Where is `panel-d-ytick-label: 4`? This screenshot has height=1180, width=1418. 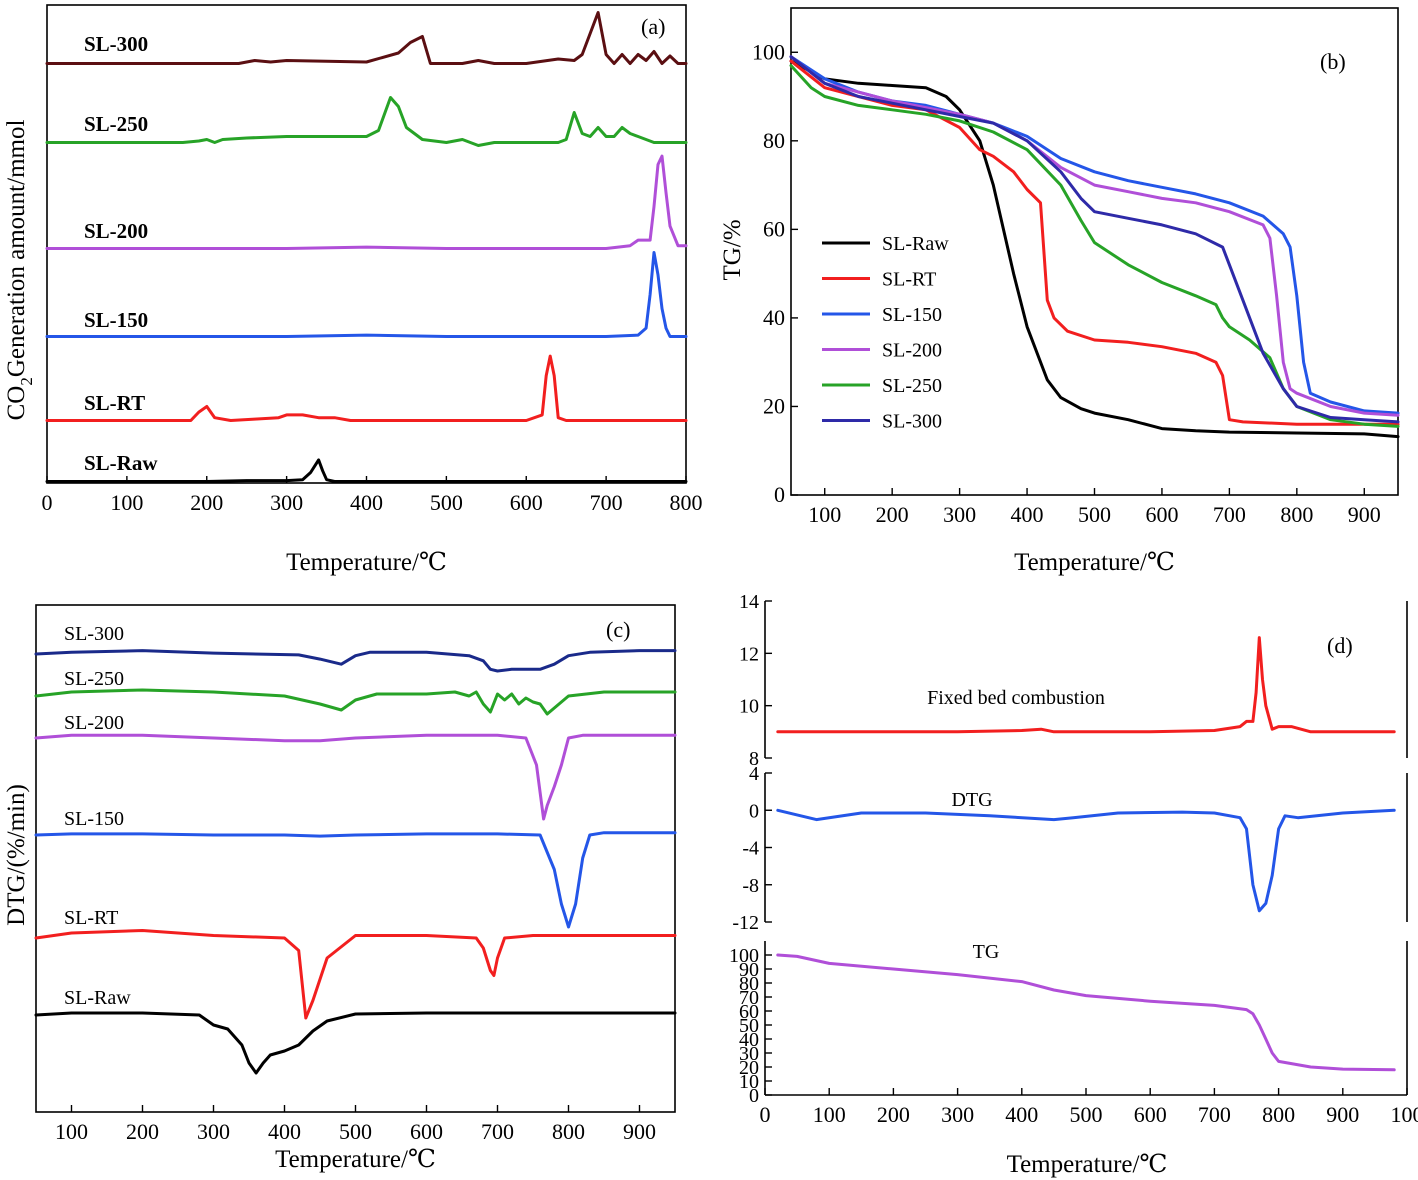
panel-d-ytick-label: 4 is located at coordinates (754, 774).